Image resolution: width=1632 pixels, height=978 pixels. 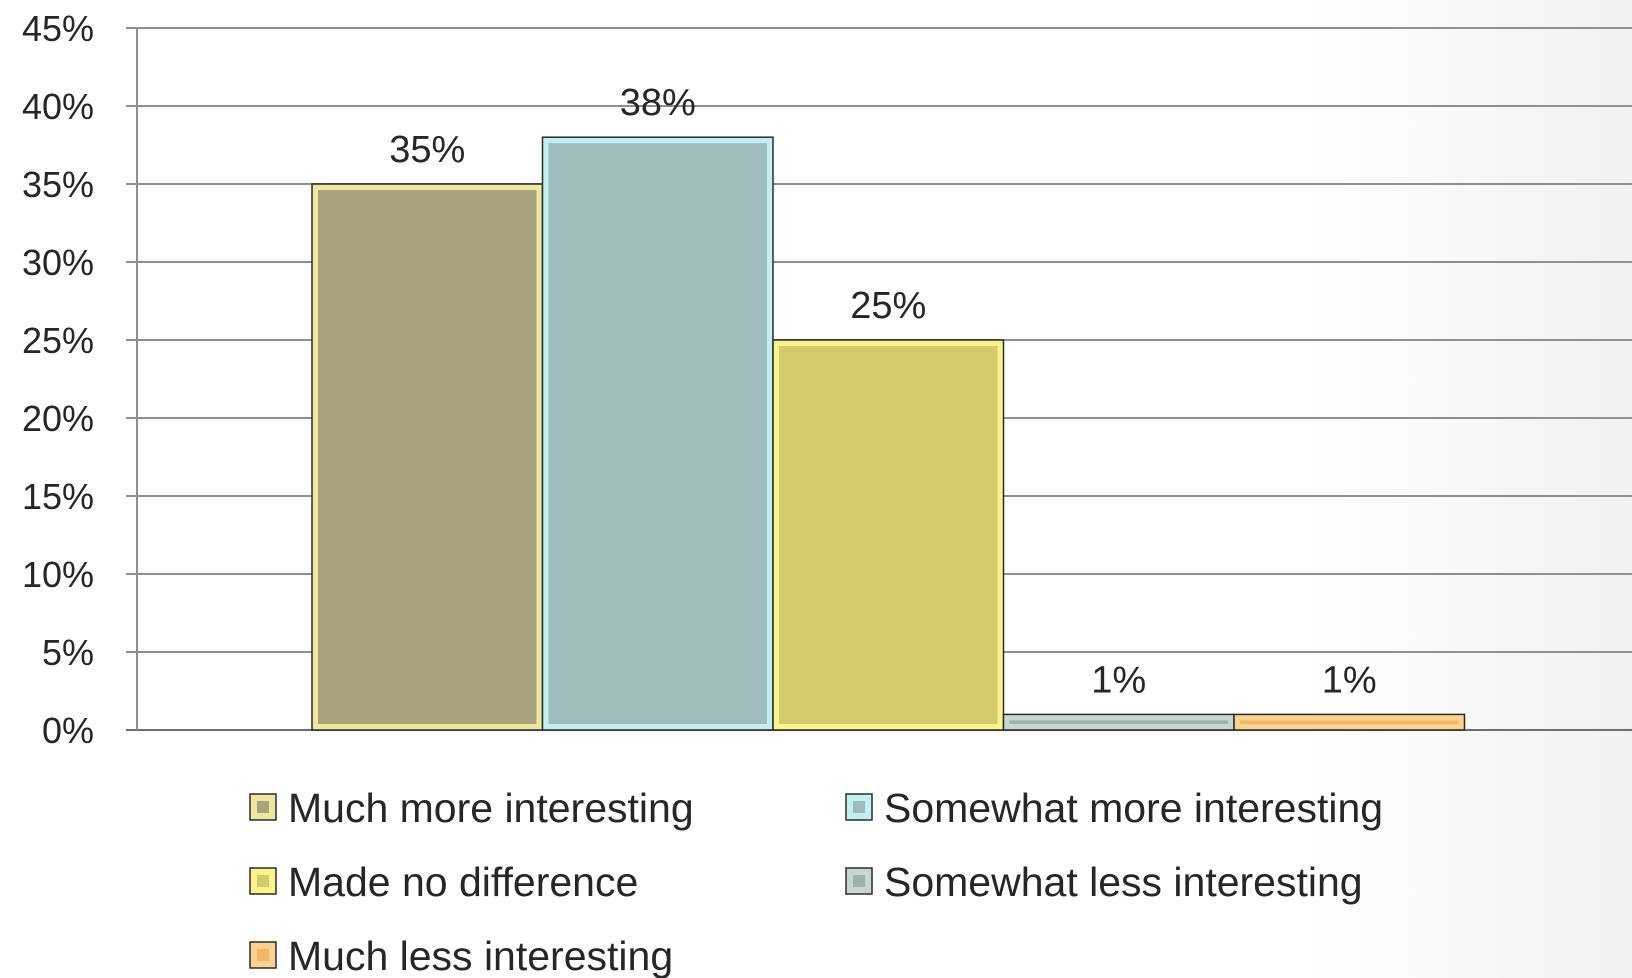 I want to click on y-tick-label: 25%, so click(x=58, y=340).